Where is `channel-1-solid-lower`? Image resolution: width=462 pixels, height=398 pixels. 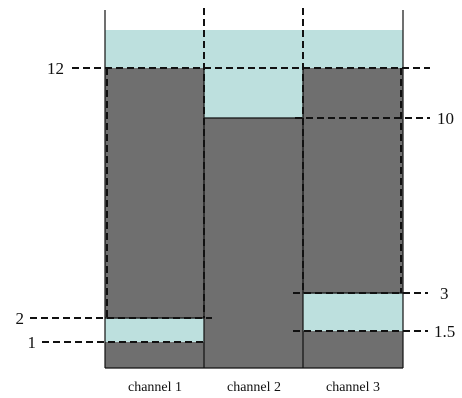 channel-1-solid-lower is located at coordinates (154, 355).